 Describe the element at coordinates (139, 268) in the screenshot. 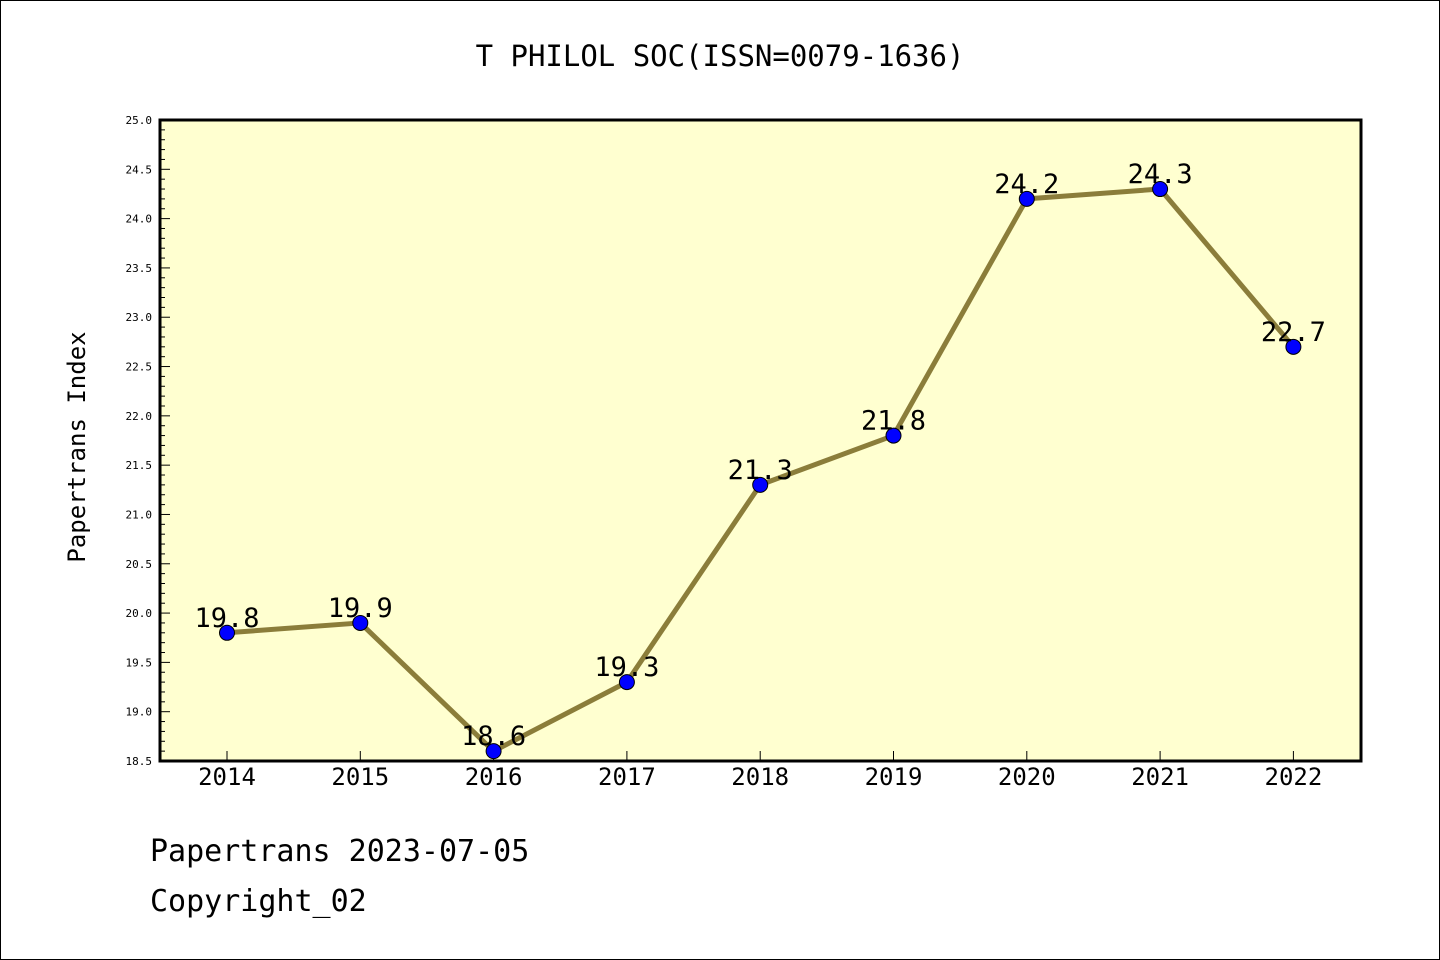

I see `y-tick-label: 23.5` at that location.